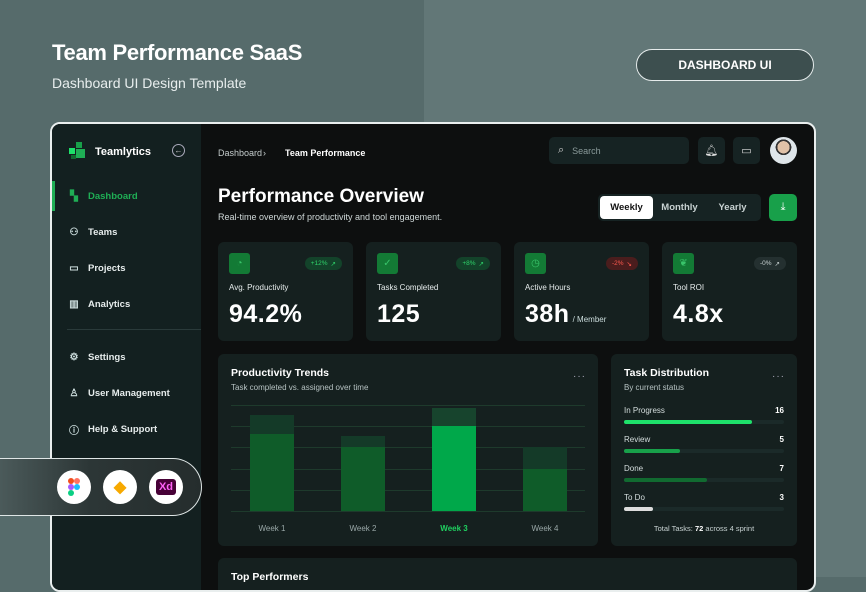 Image resolution: width=866 pixels, height=592 pixels. I want to click on figma-icon, so click(74, 487).